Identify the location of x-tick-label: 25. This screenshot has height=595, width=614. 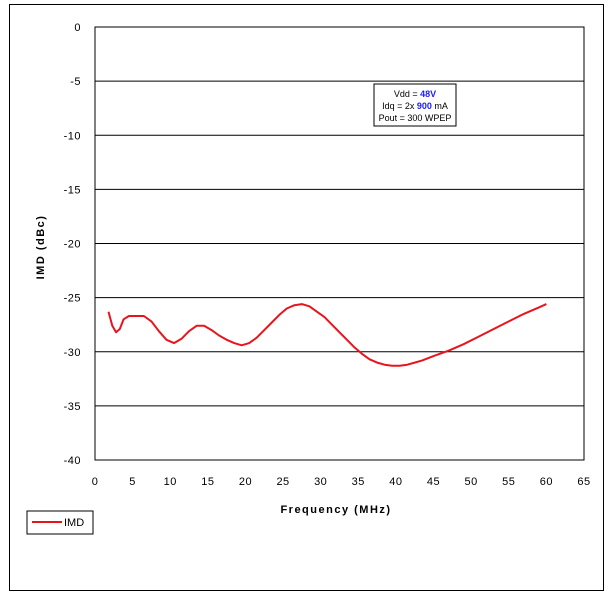
(282, 482).